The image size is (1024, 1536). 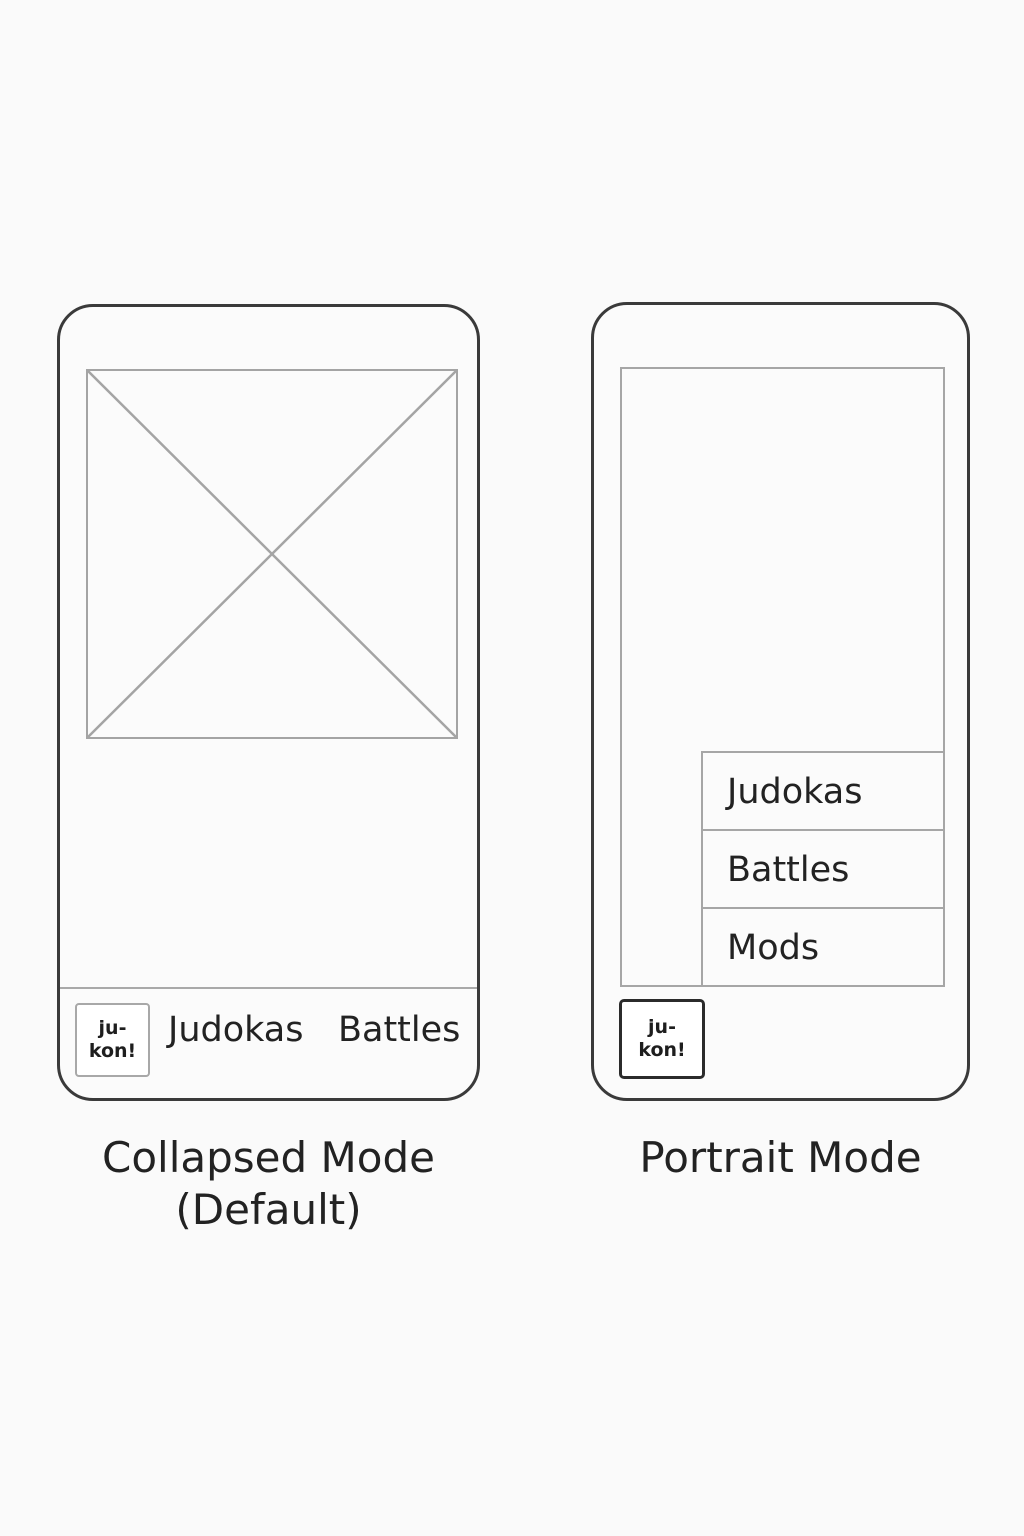 I want to click on nav-bar-divider, so click(x=268, y=988).